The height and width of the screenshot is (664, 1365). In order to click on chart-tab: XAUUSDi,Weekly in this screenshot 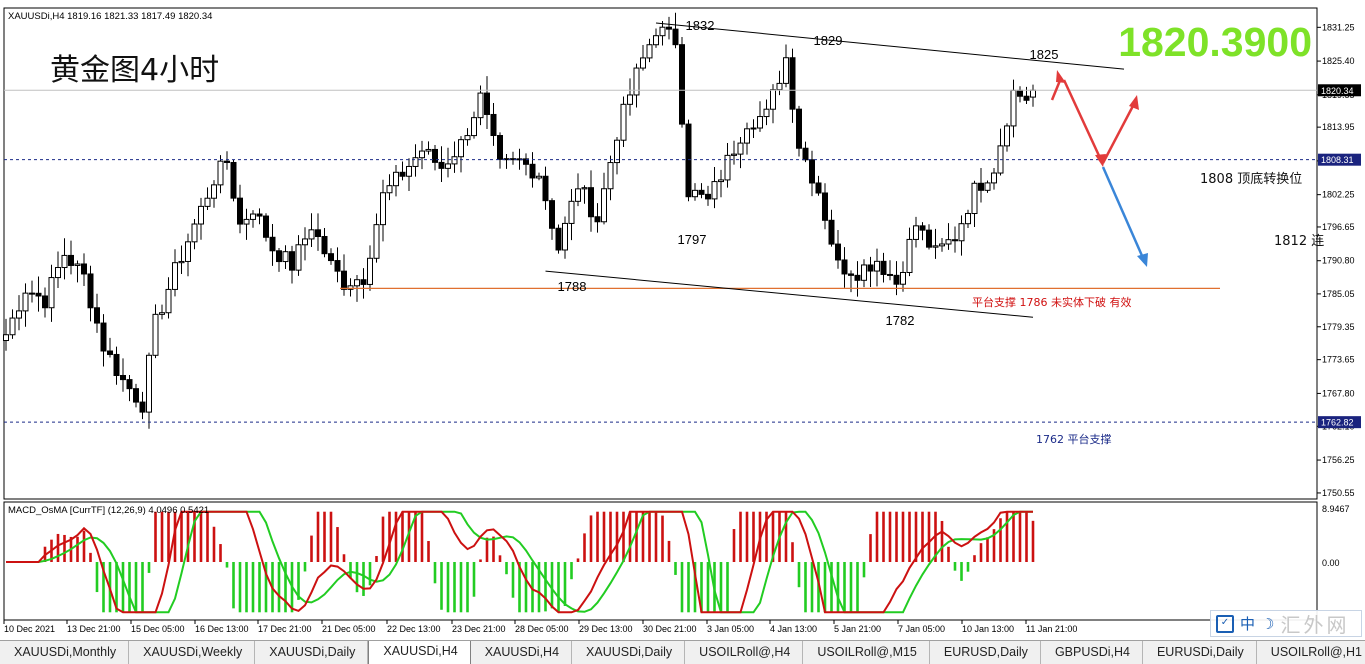, I will do `click(192, 652)`.